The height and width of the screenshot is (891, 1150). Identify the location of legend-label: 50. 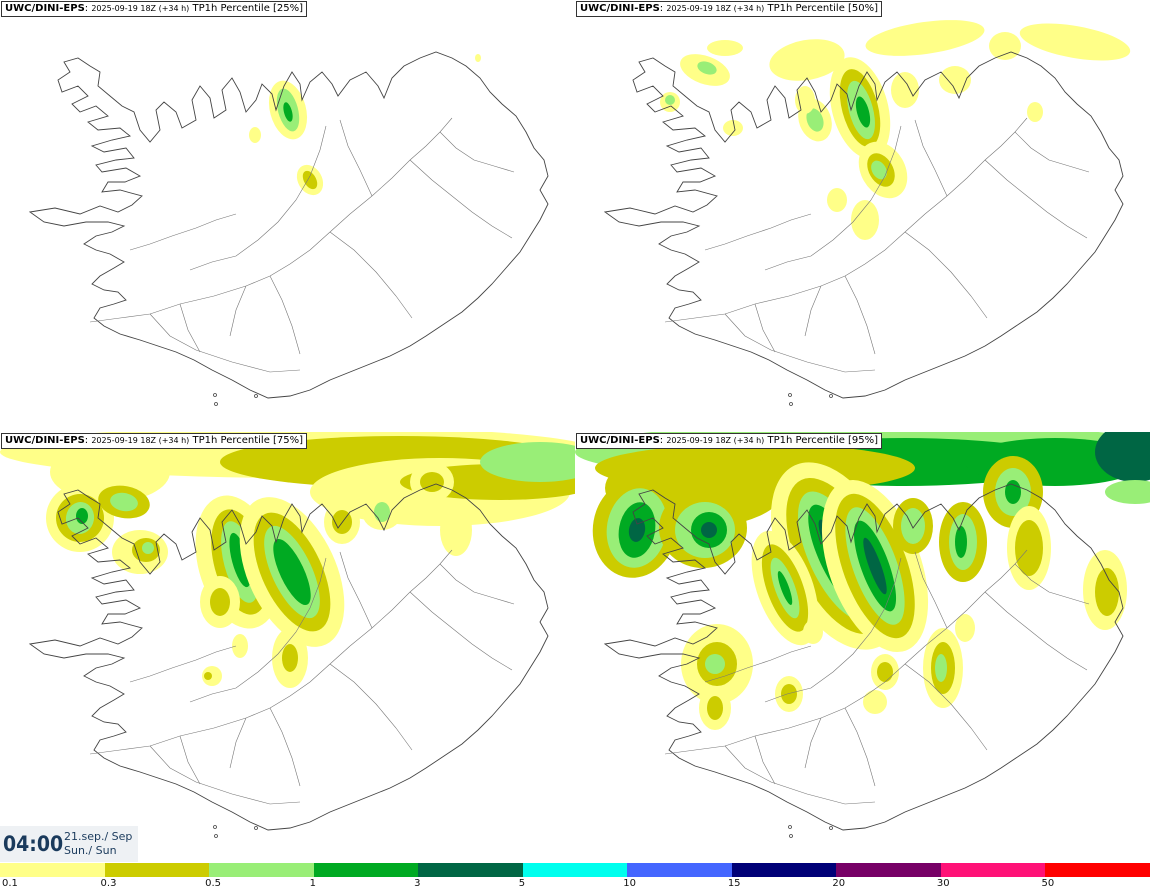
(1048, 883).